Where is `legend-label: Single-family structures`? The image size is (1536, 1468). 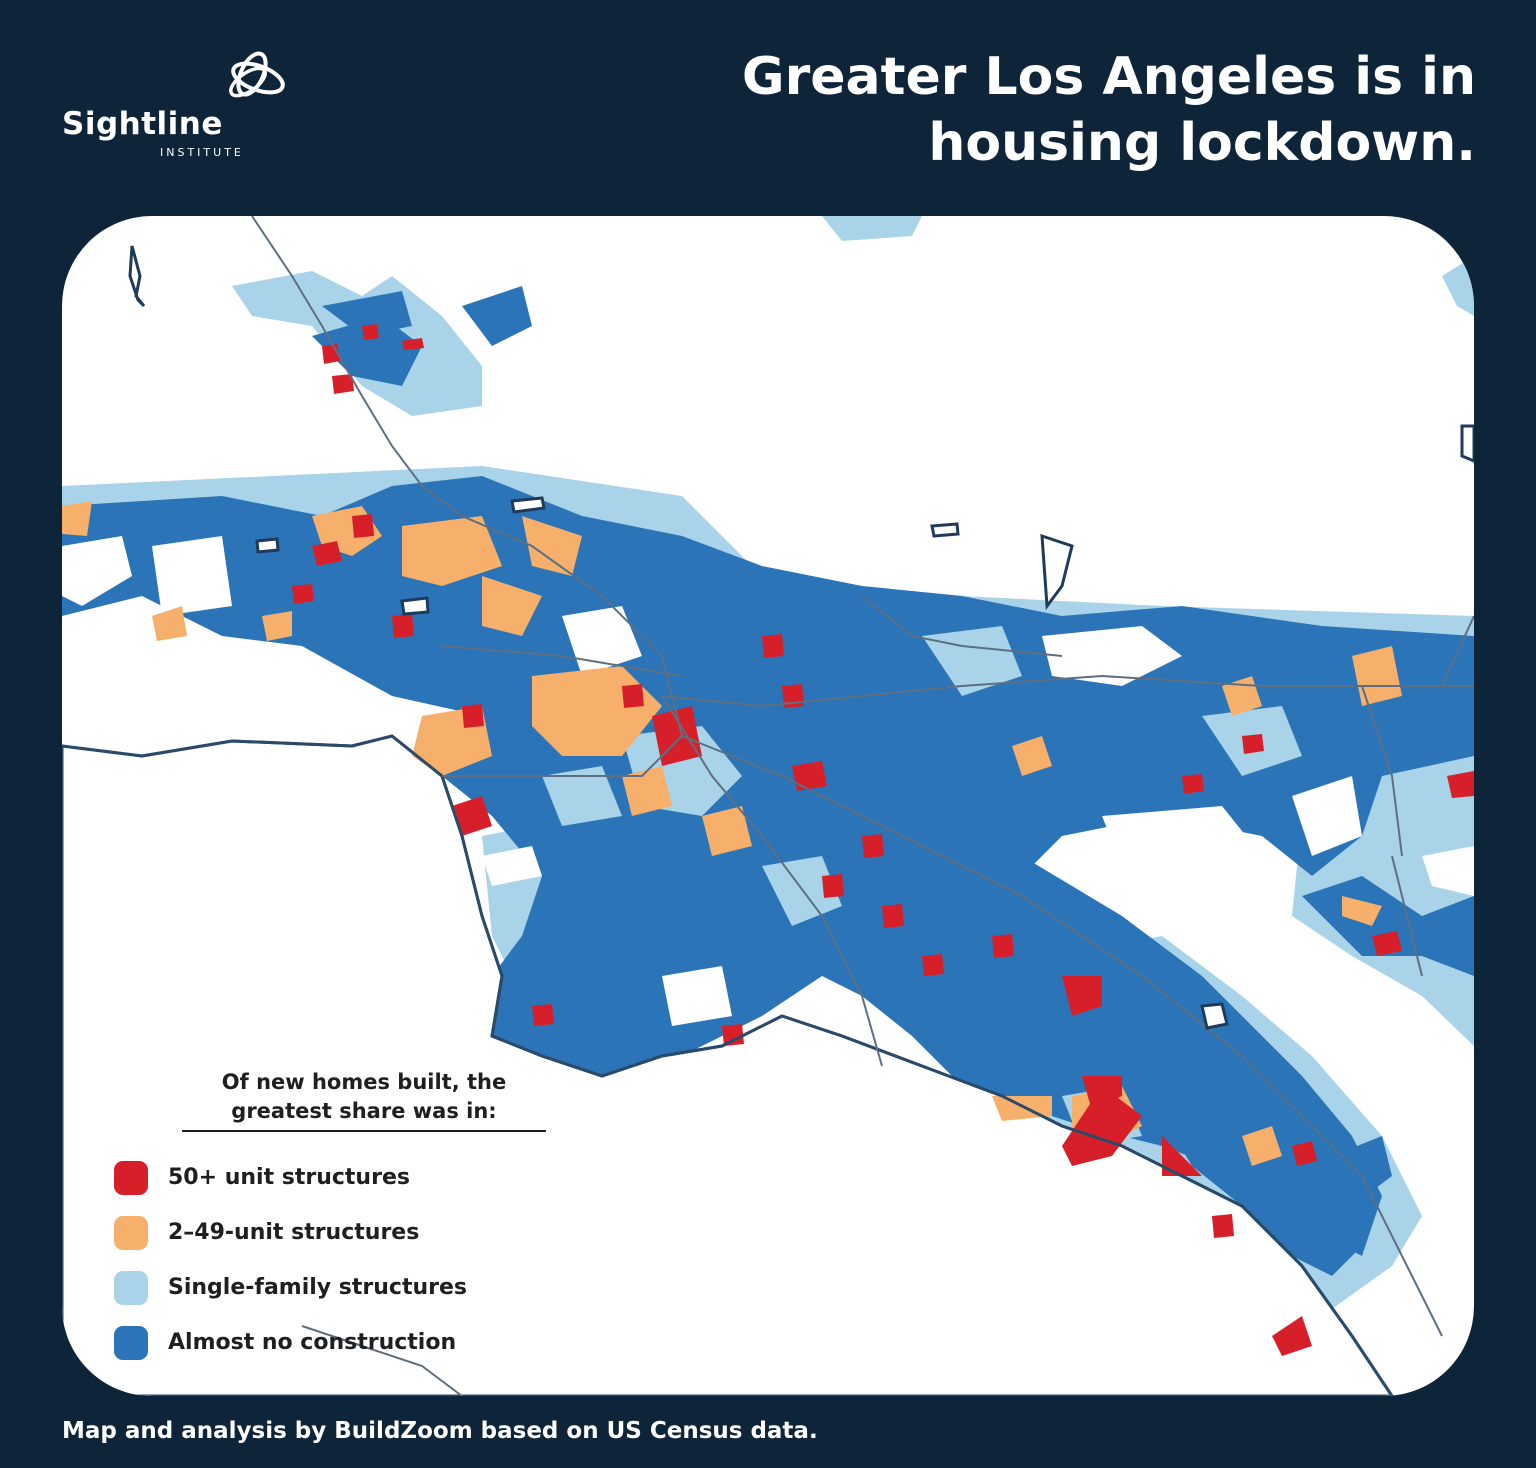 legend-label: Single-family structures is located at coordinates (318, 1287).